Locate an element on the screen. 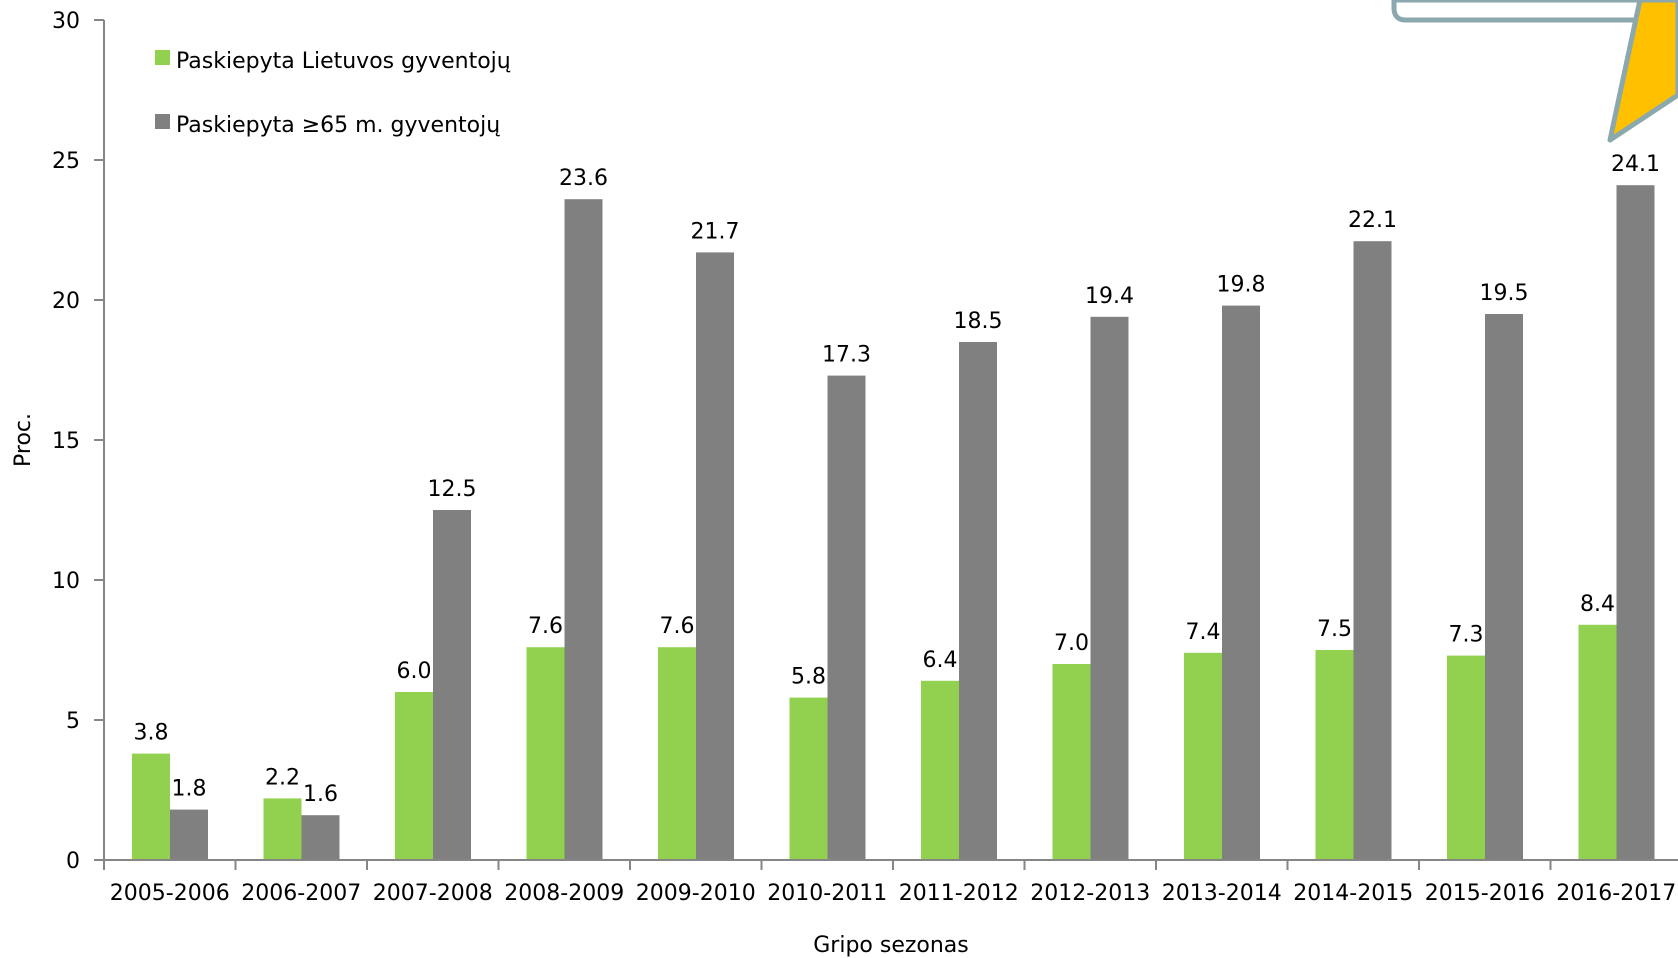  data-label-all-2006-2007: 2.2 is located at coordinates (282, 777).